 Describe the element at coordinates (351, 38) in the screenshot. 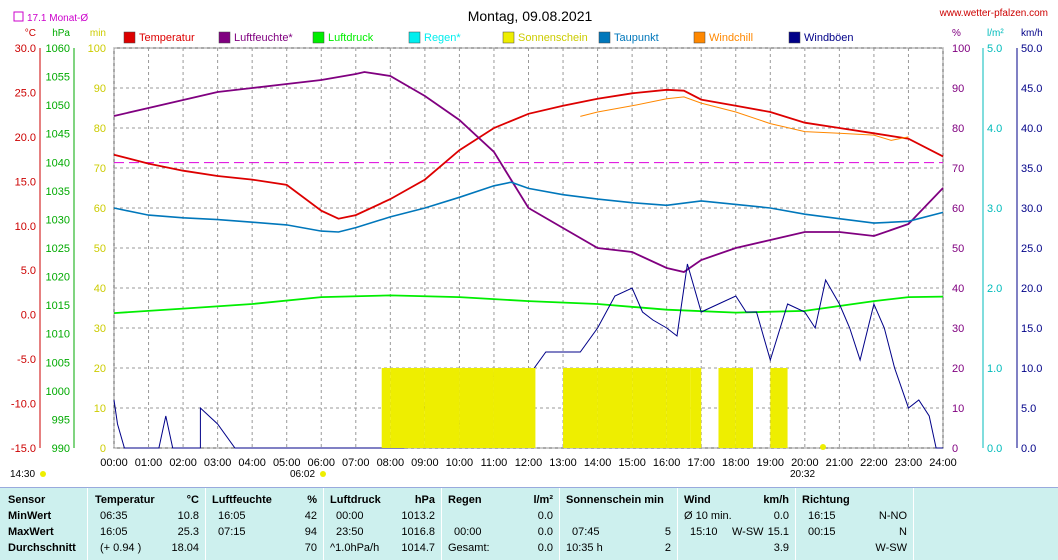

I see `legend-label: Luftdruck` at that location.